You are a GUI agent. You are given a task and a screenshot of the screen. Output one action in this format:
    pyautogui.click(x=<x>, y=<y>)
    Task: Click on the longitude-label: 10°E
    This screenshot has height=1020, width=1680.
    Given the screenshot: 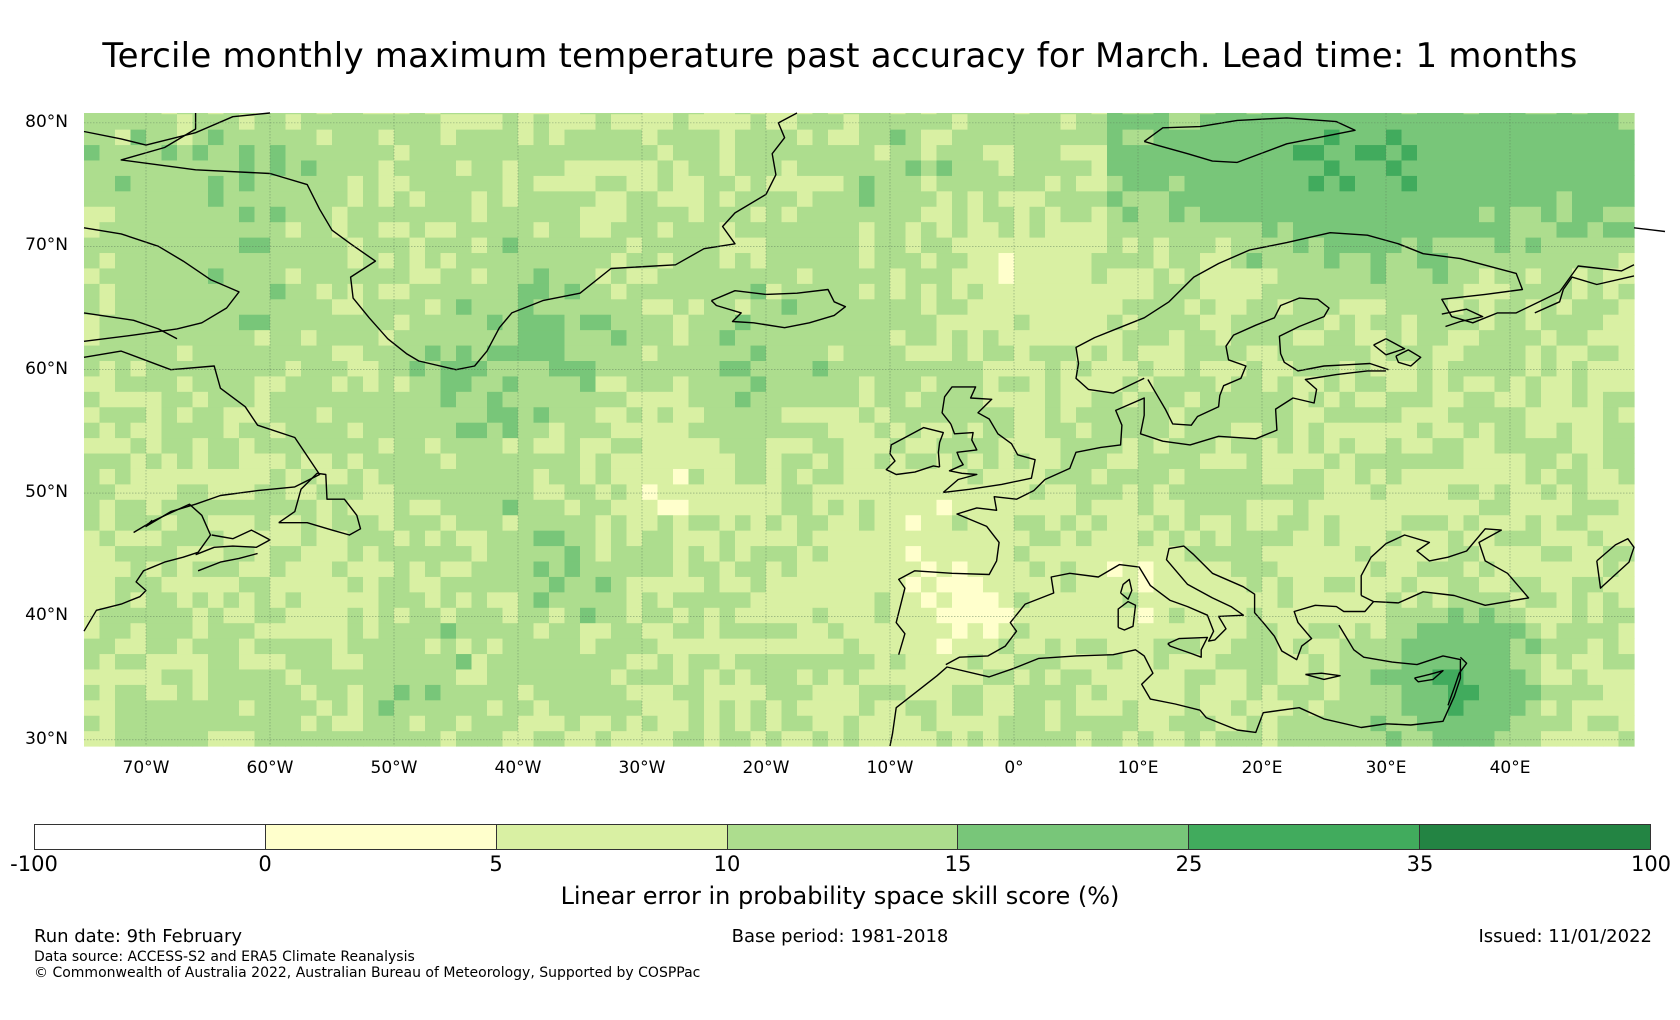 What is the action you would take?
    pyautogui.click(x=1138, y=768)
    